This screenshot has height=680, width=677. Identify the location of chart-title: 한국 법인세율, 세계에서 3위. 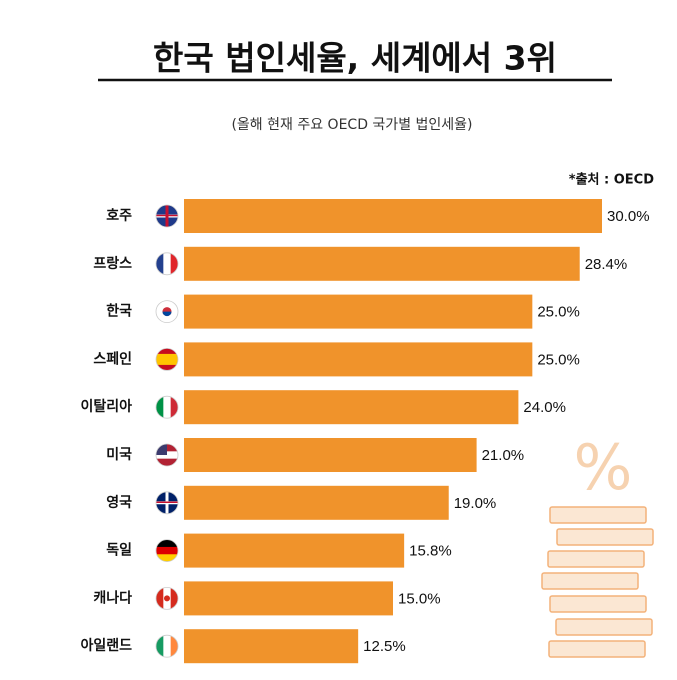
(355, 58).